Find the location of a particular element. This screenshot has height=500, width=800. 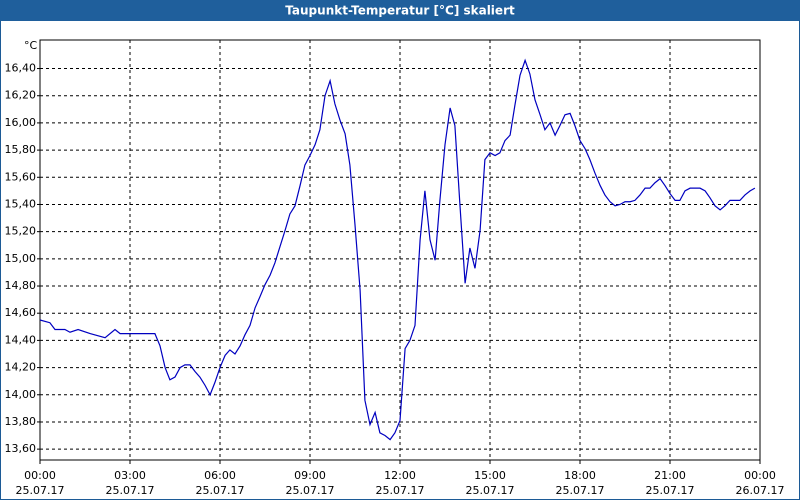

y-tick-label: 16,00 is located at coordinates (21, 122).